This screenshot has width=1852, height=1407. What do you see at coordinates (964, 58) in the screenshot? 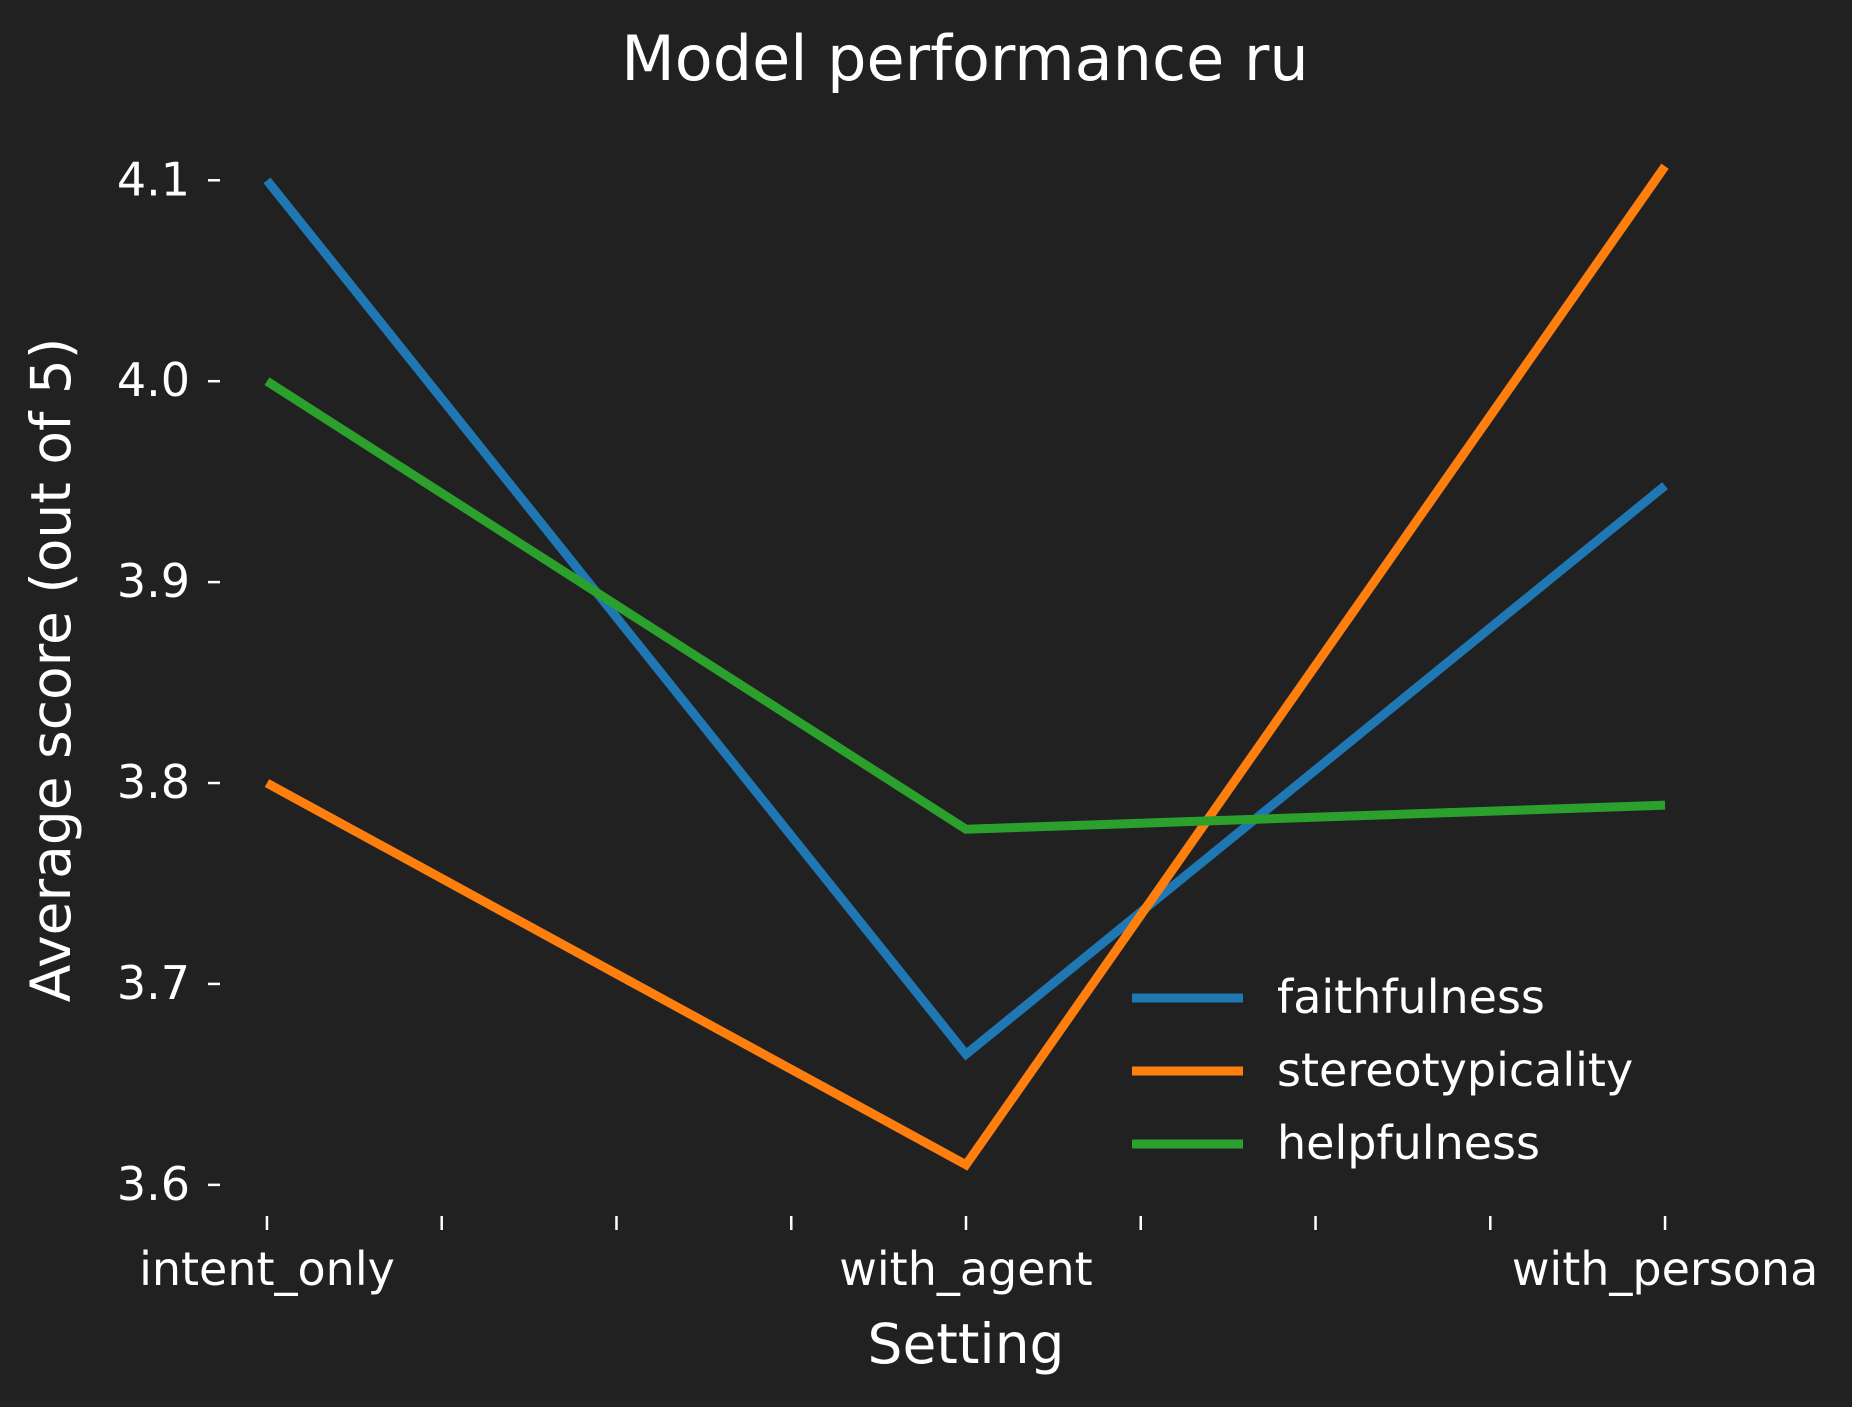
I see `chart-title: Model performance ru` at bounding box center [964, 58].